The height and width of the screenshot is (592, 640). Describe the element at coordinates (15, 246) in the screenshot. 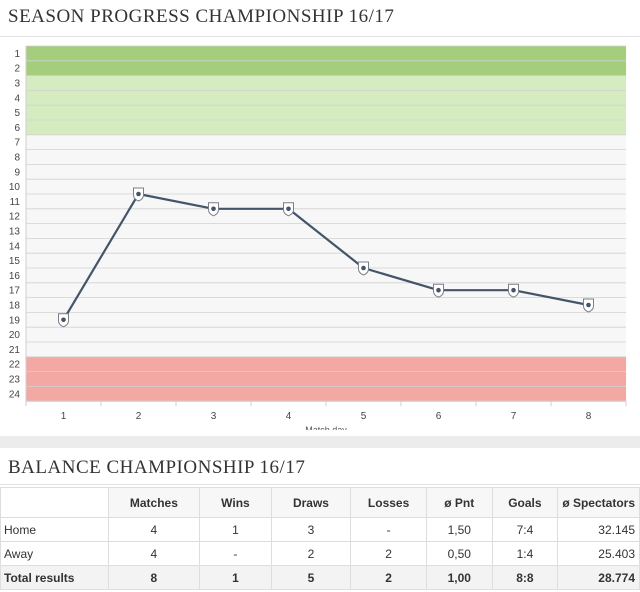

I see `y-tick-label: 14` at that location.